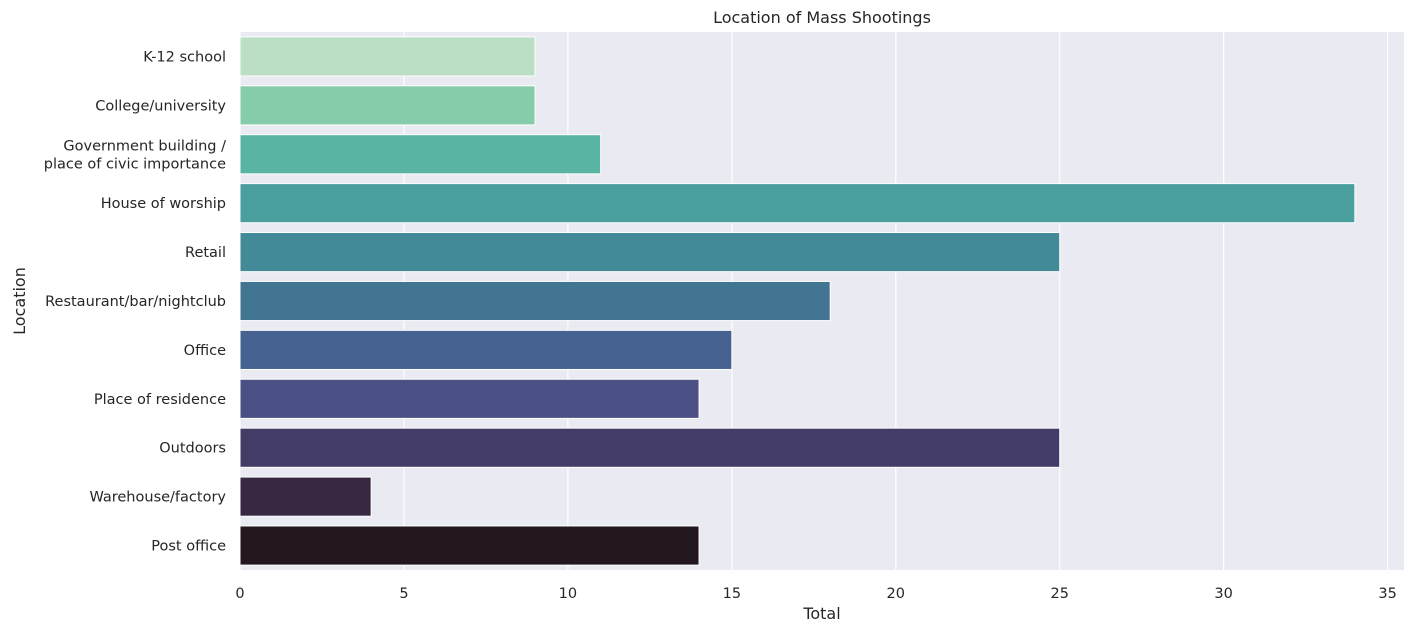  Describe the element at coordinates (160, 400) in the screenshot. I see `y-tick-label: Place of residence` at that location.